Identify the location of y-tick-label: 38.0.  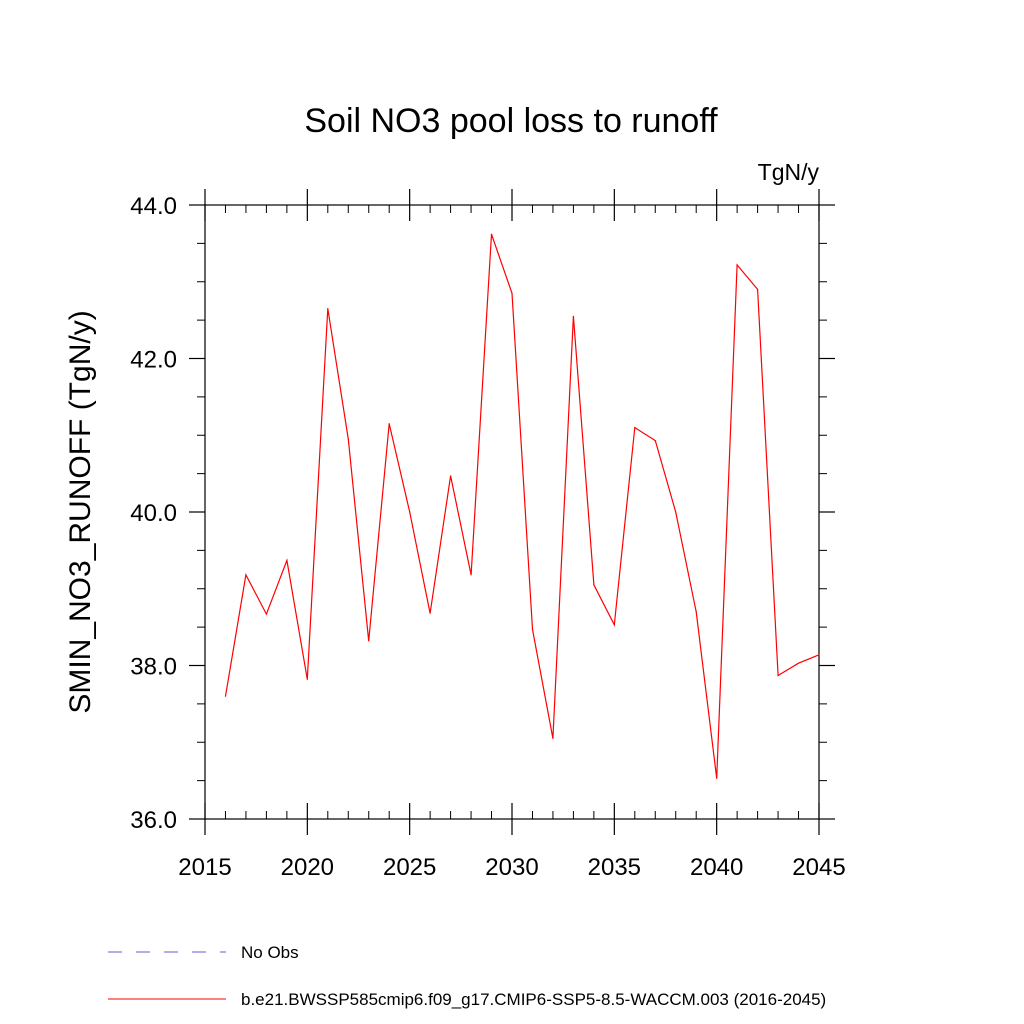
(153, 667).